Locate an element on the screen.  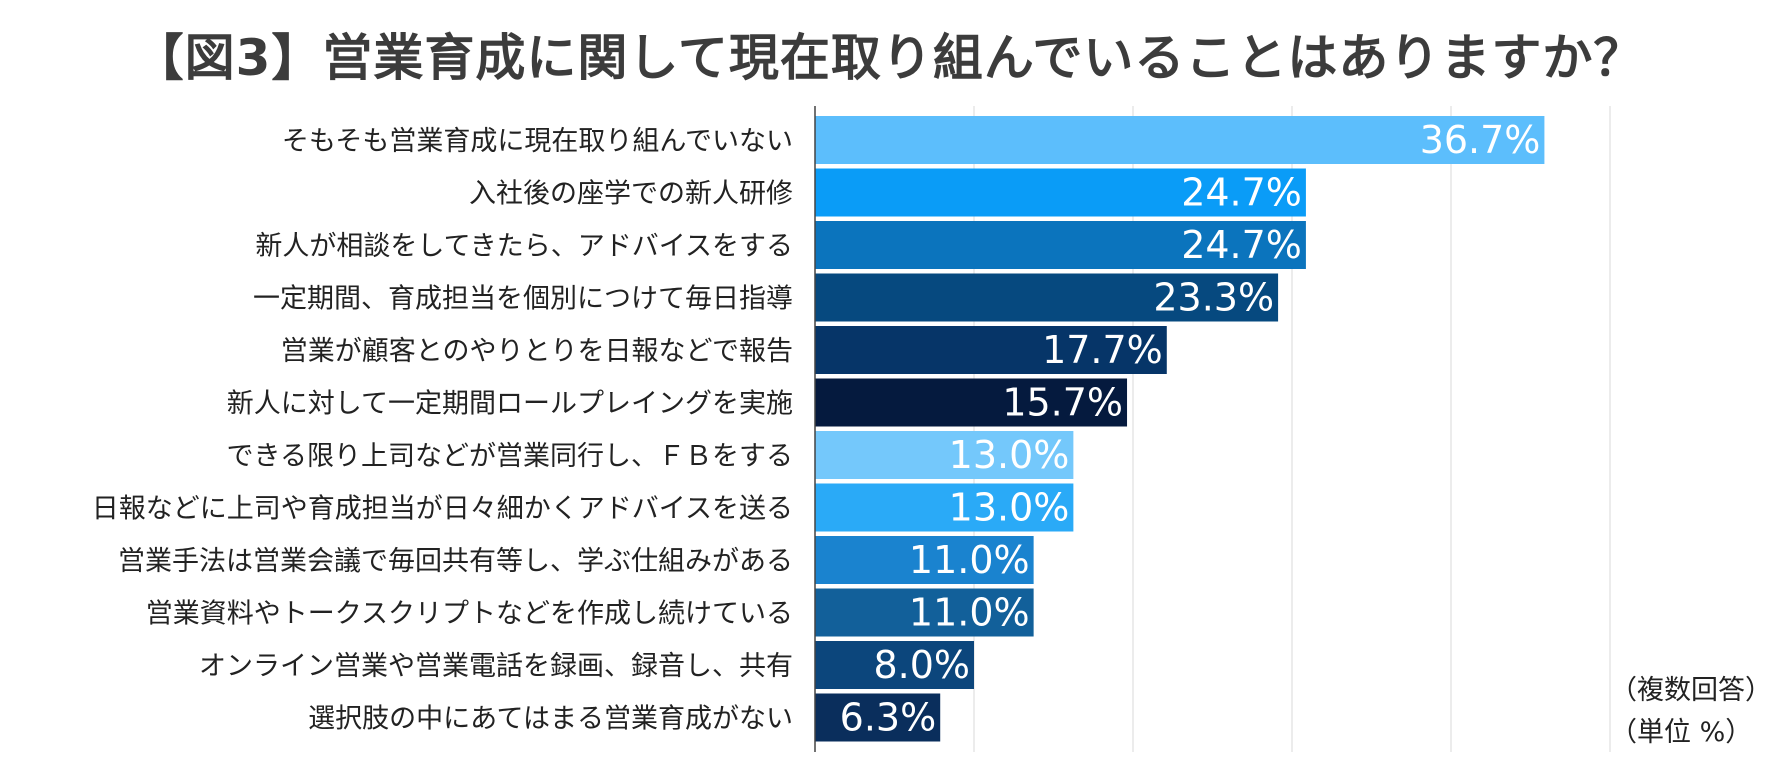
category-label: 新人が相談をしてきたら、アドバイスをする is located at coordinates (524, 246).